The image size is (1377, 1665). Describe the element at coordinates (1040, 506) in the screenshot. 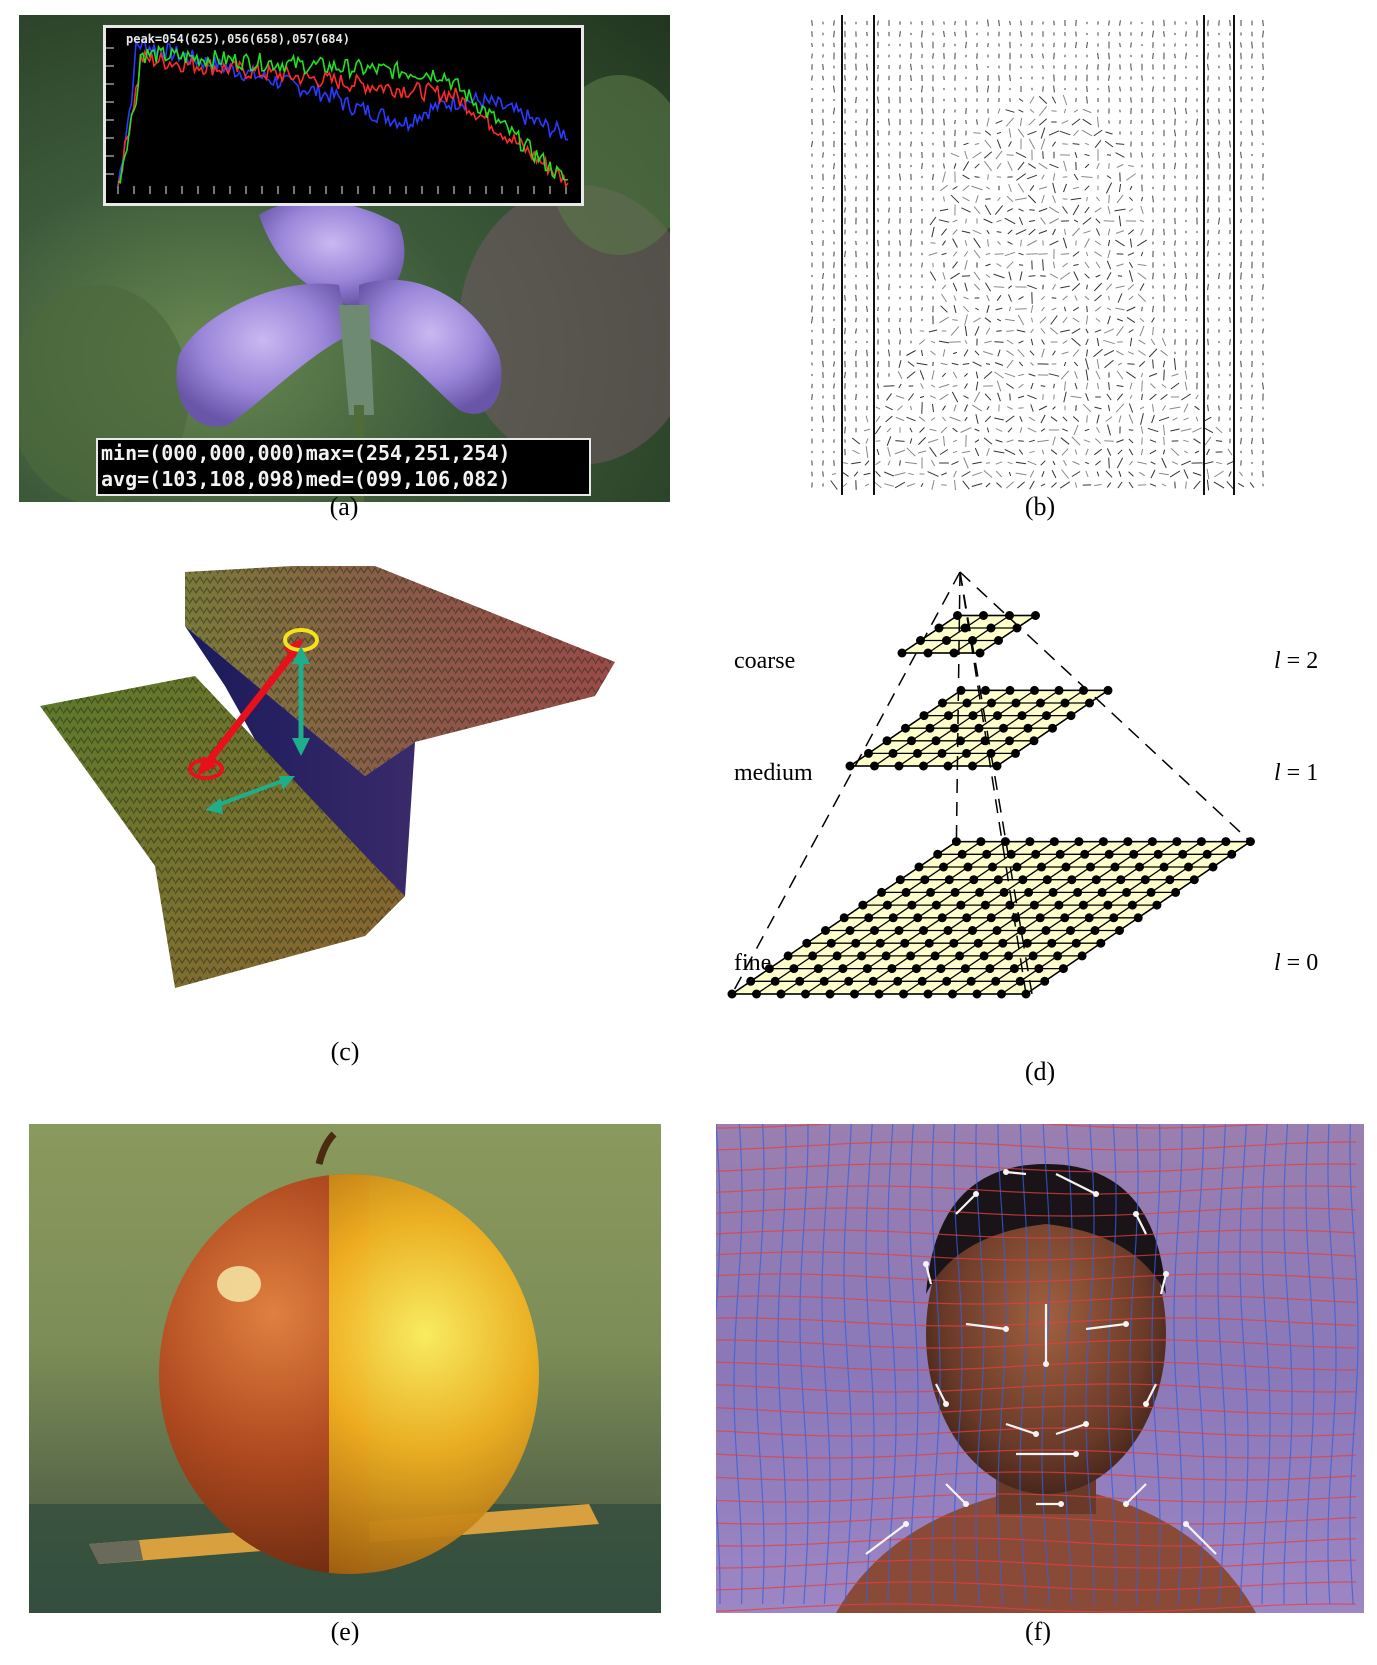

I see `caption-b: (b)` at that location.